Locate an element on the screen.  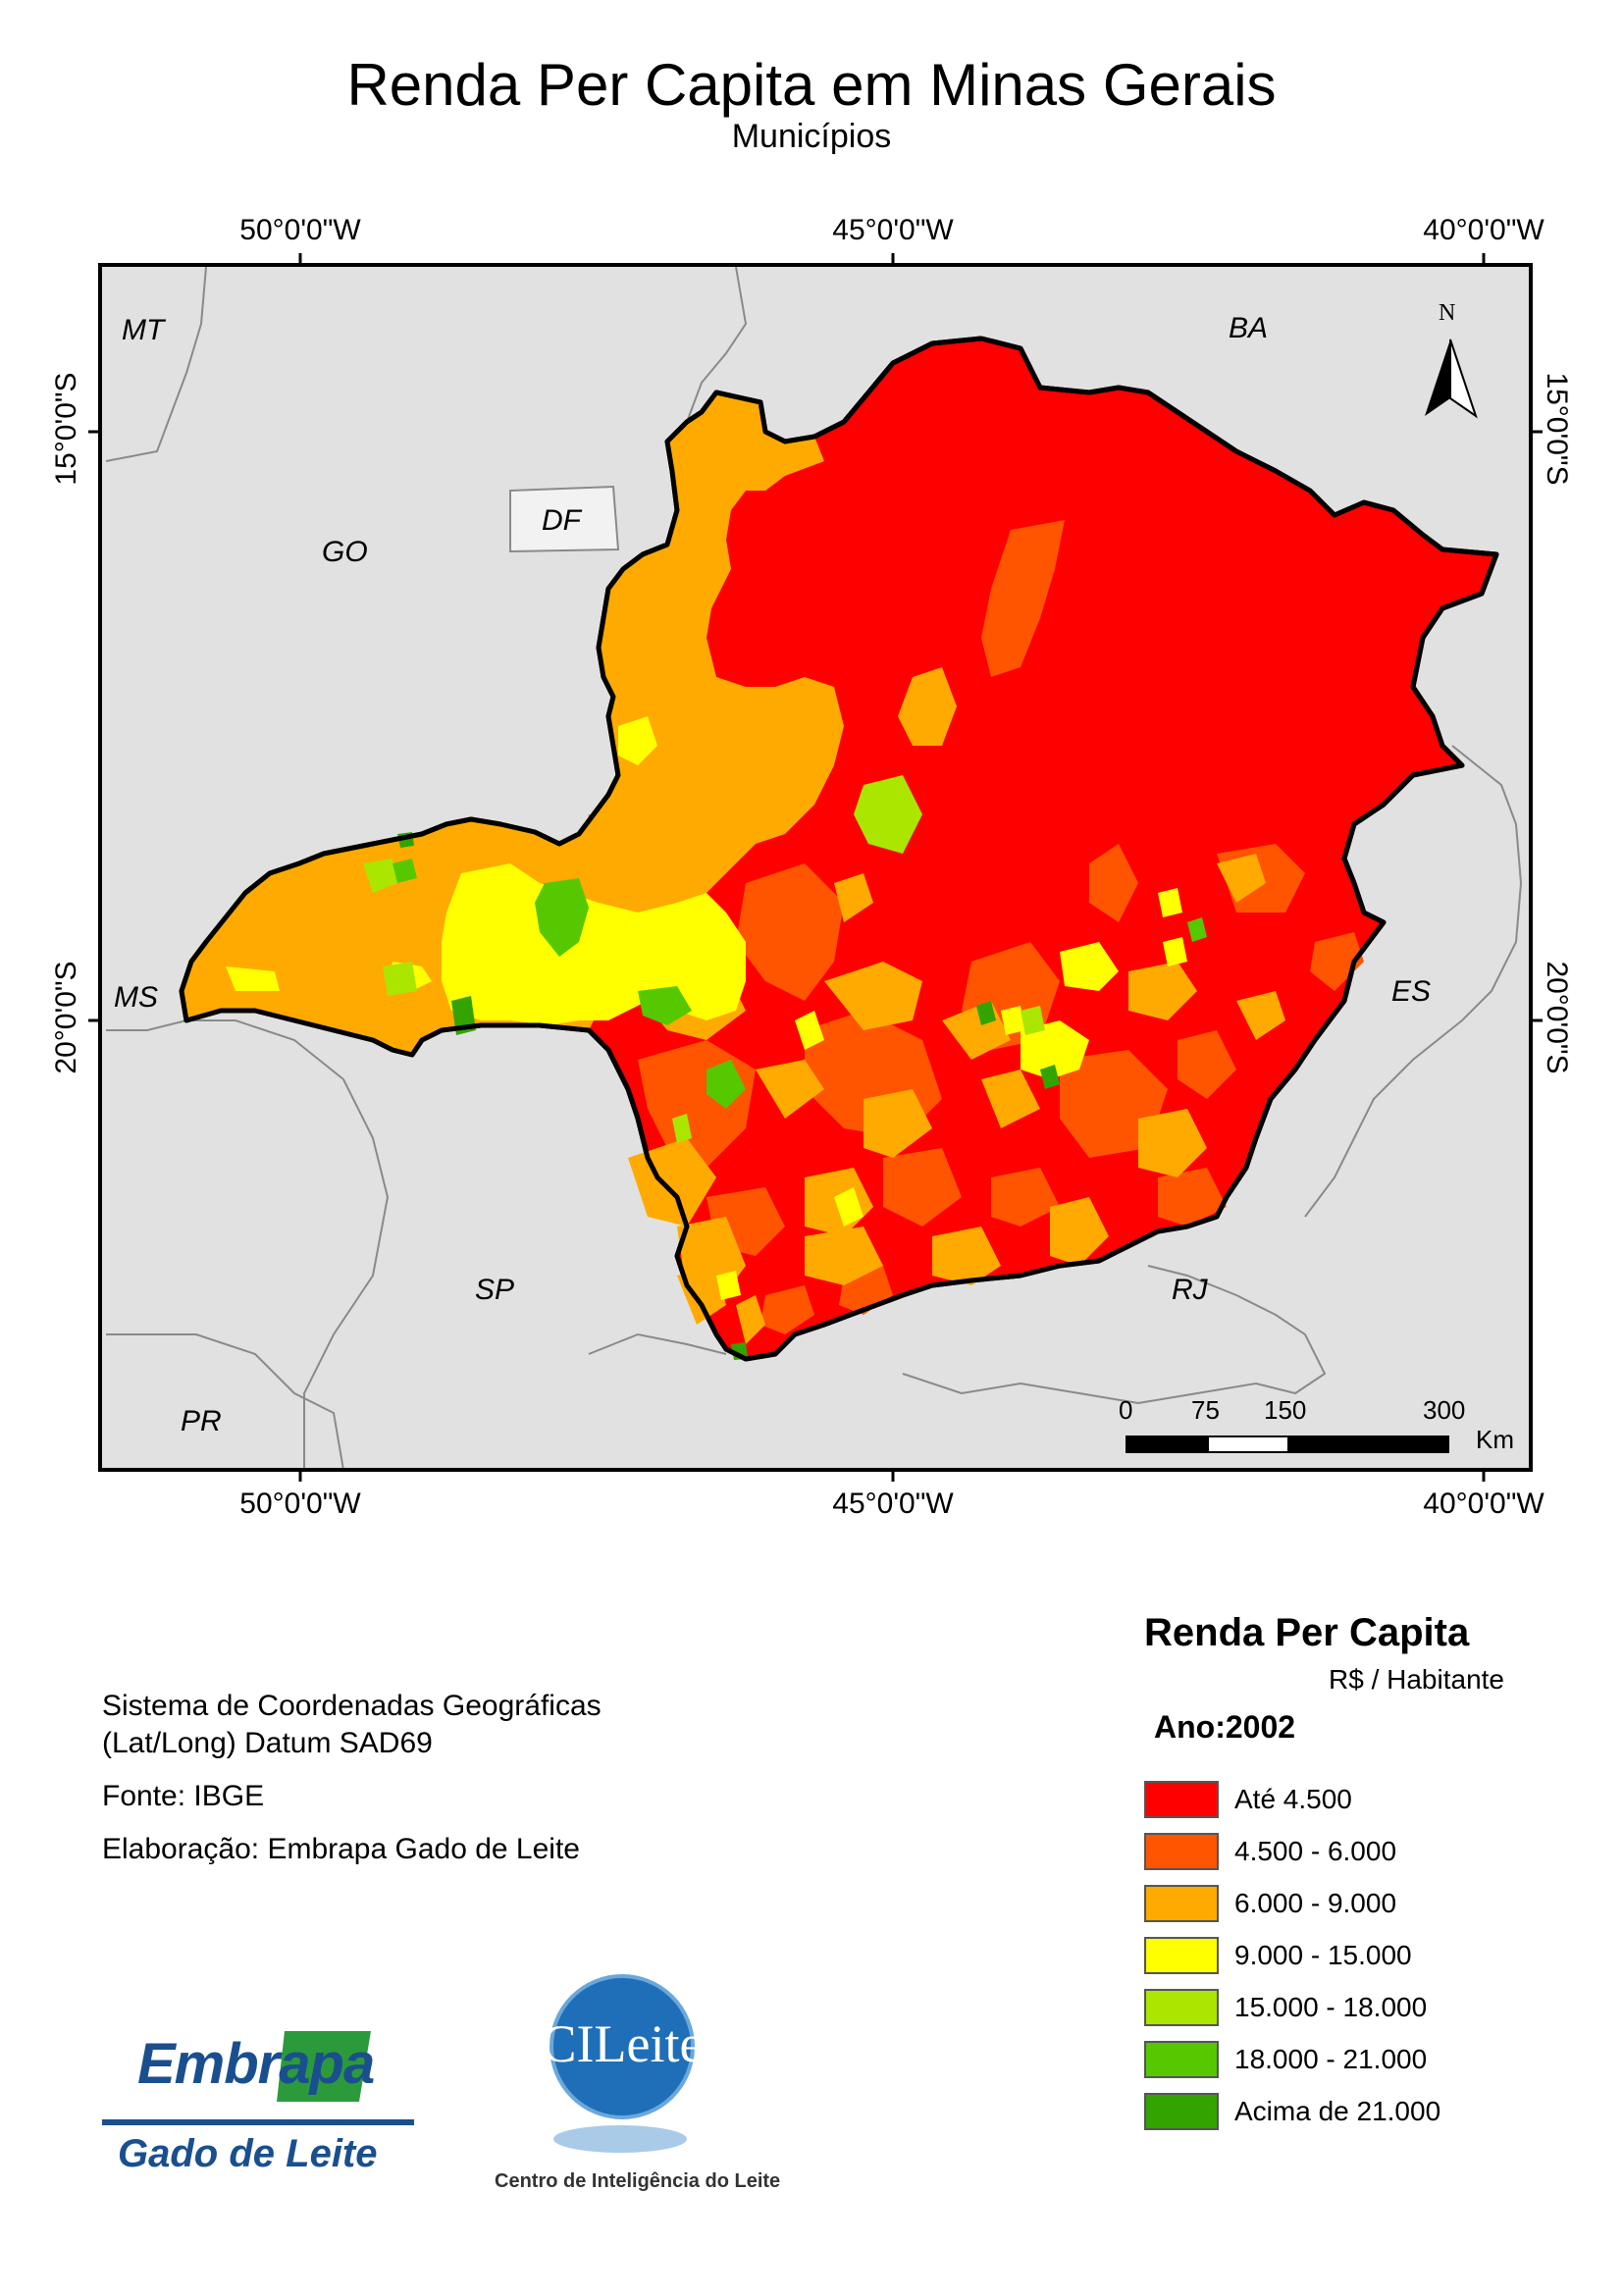
crs-line-2: (Lat/Long) Datum SAD69 is located at coordinates (267, 1743).